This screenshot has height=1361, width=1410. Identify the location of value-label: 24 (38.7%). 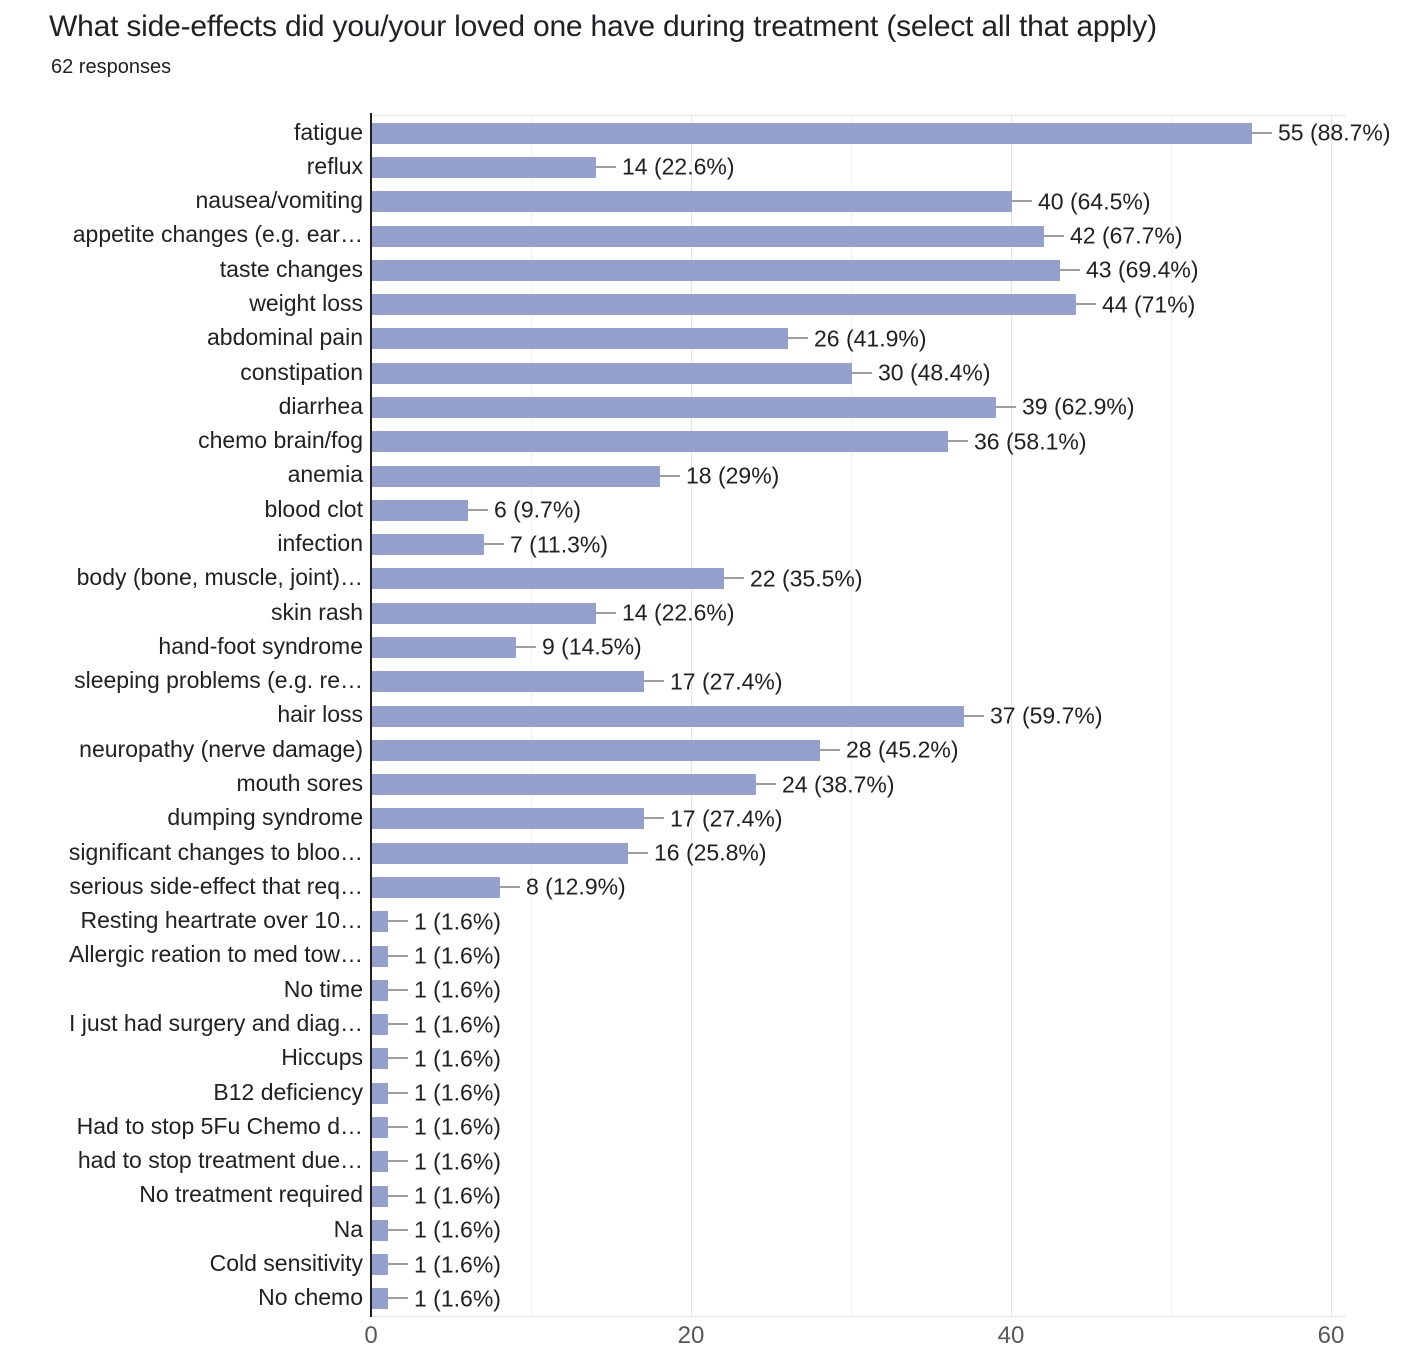
(838, 784).